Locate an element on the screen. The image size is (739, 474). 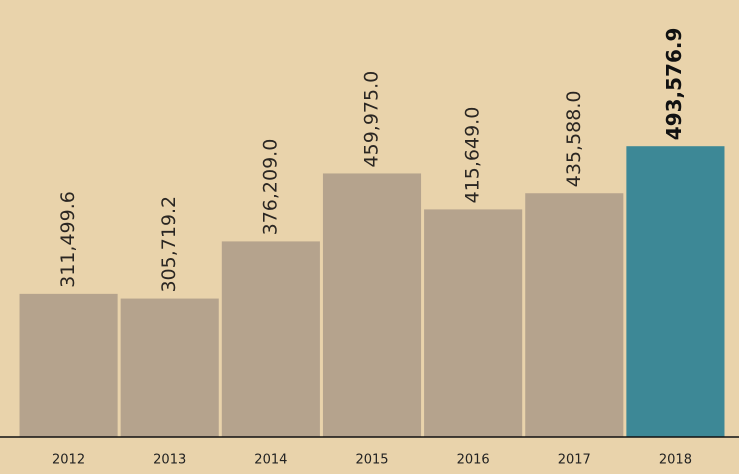
x-tick-label: 2018 is located at coordinates (675, 460).